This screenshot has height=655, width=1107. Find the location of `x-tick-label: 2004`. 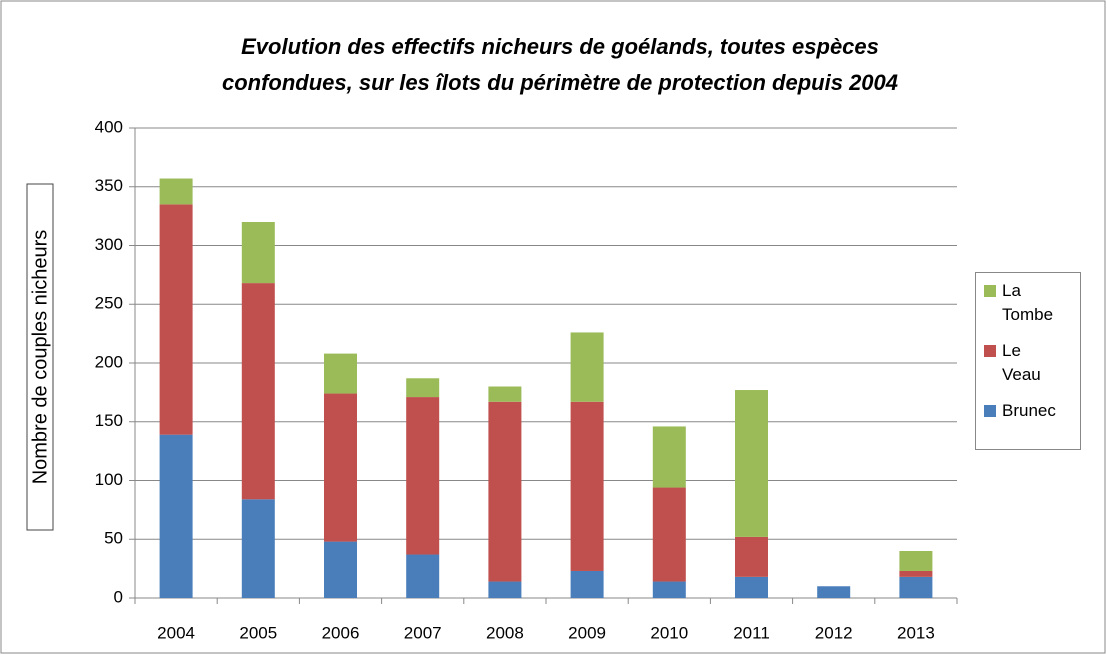

x-tick-label: 2004 is located at coordinates (176, 632).